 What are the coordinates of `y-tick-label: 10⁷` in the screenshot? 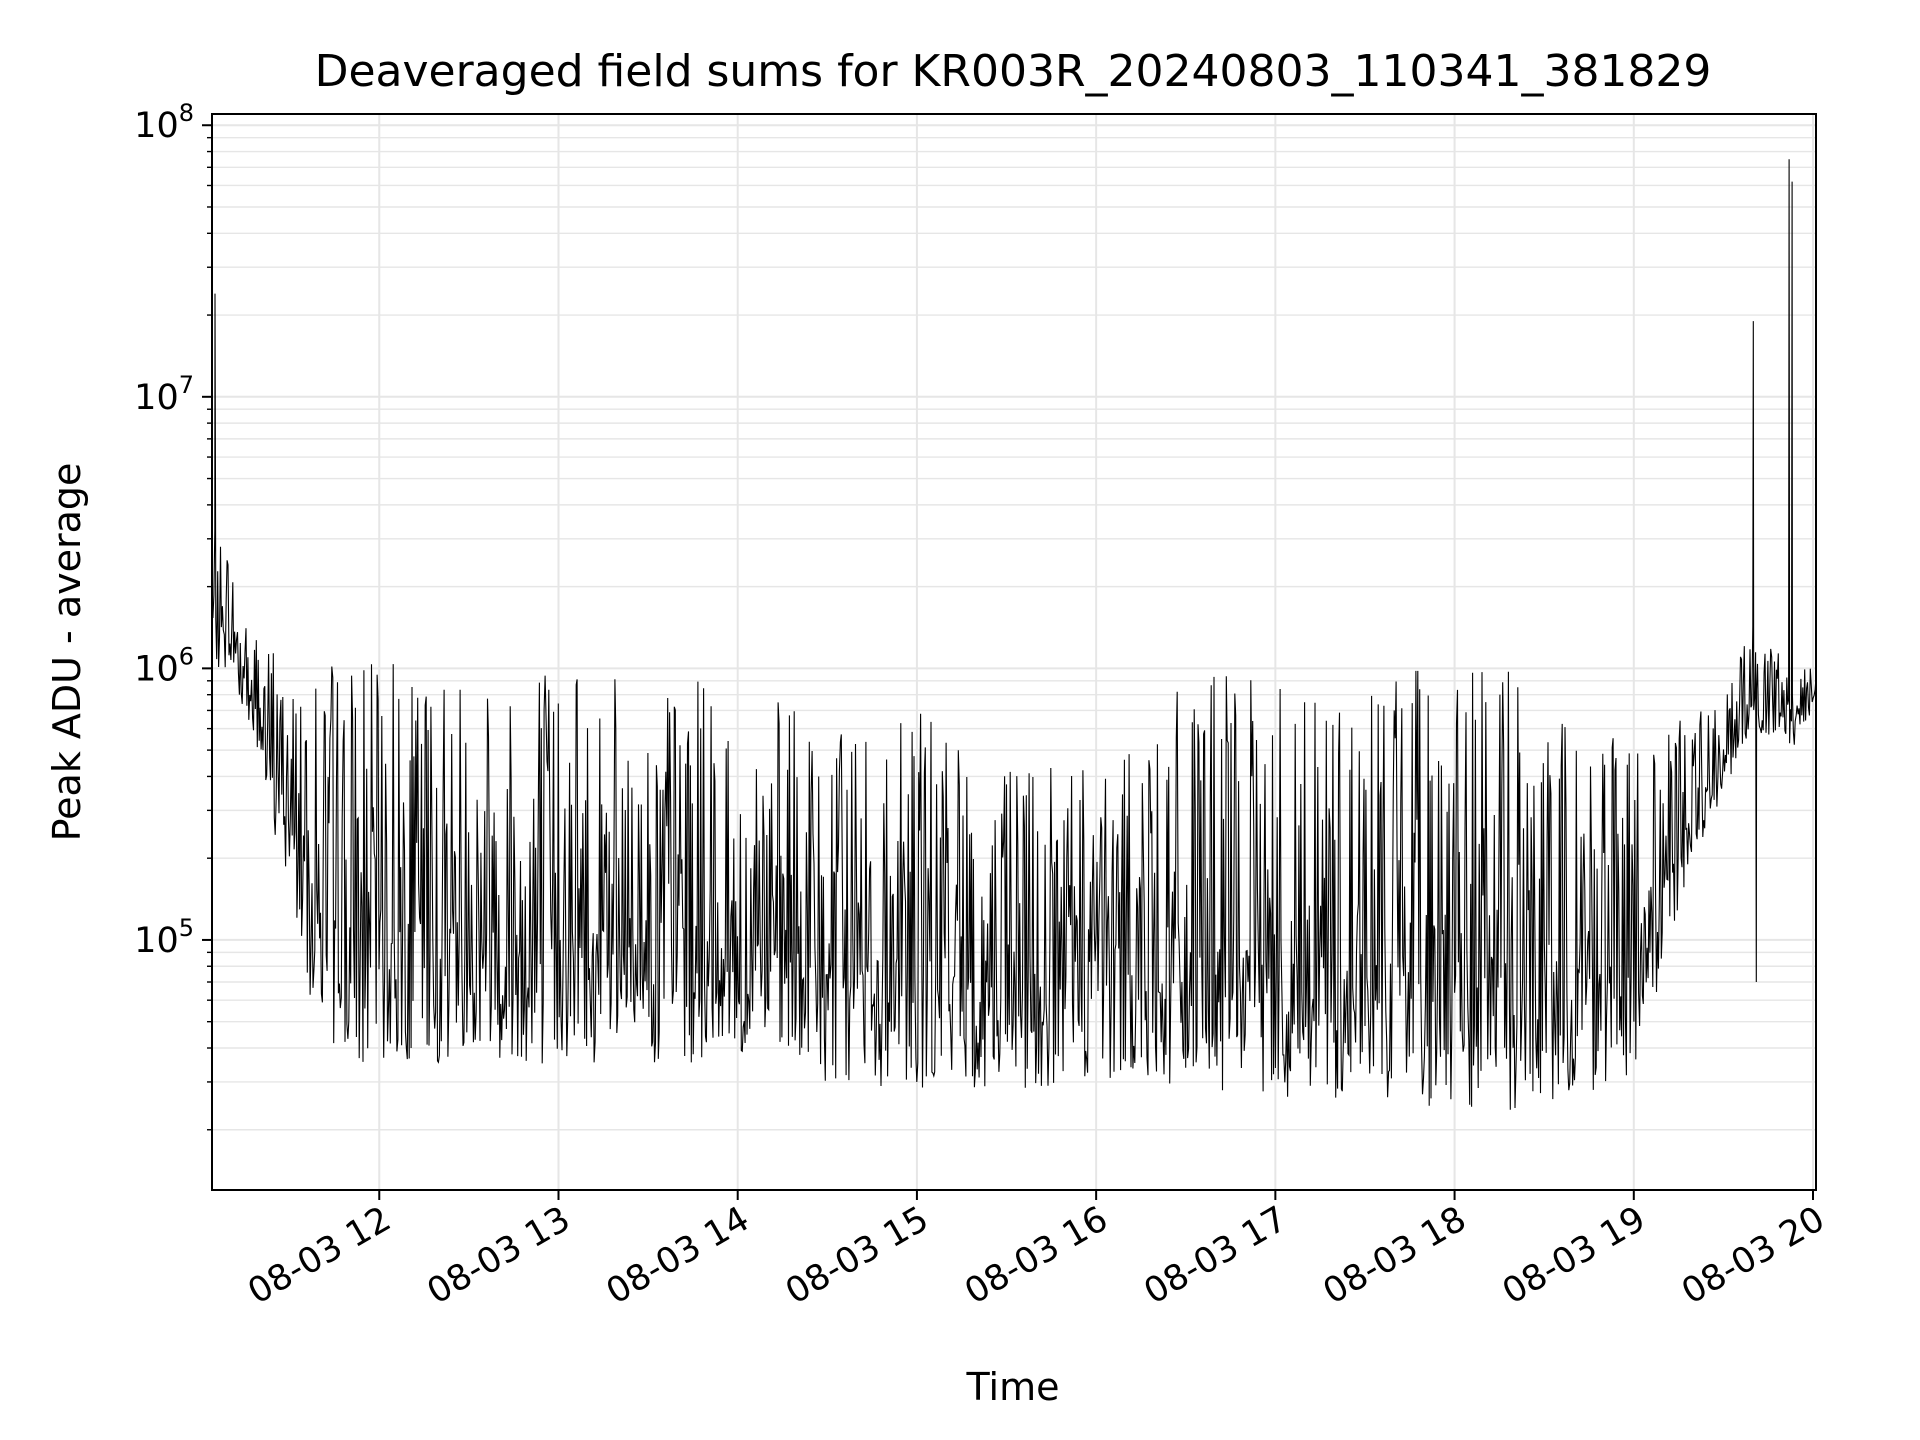 It's located at (164, 394).